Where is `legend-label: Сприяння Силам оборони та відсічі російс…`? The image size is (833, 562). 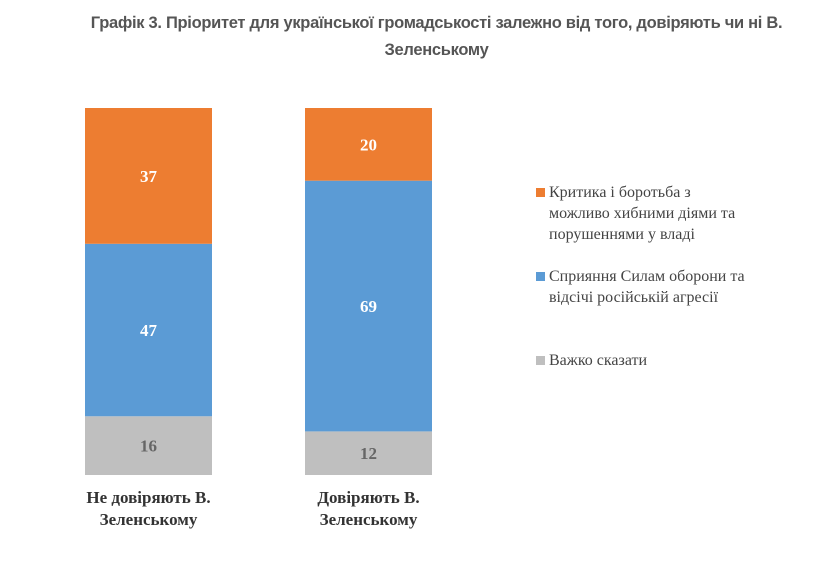 legend-label: Сприяння Силам оборони та відсічі російс… is located at coordinates (647, 287).